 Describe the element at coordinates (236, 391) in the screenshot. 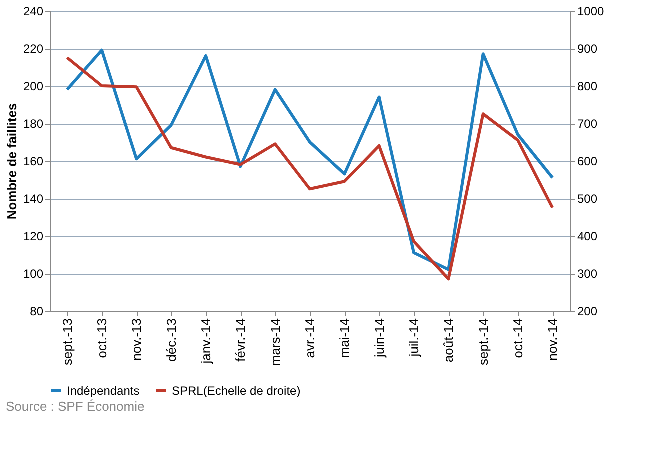

I see `legend-label: SPRL(Echelle de droite)` at that location.